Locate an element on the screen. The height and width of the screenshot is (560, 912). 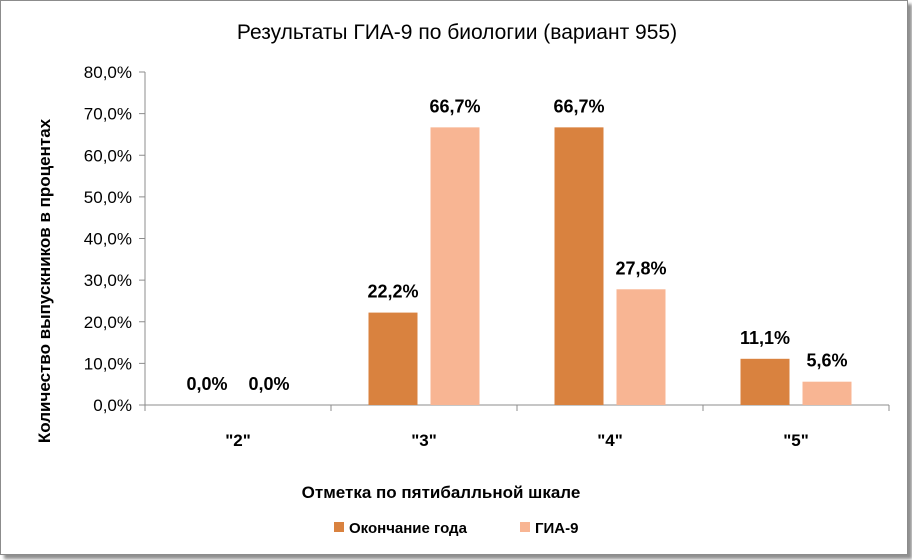
y-tick-label: 50,0% is located at coordinates (108, 197).